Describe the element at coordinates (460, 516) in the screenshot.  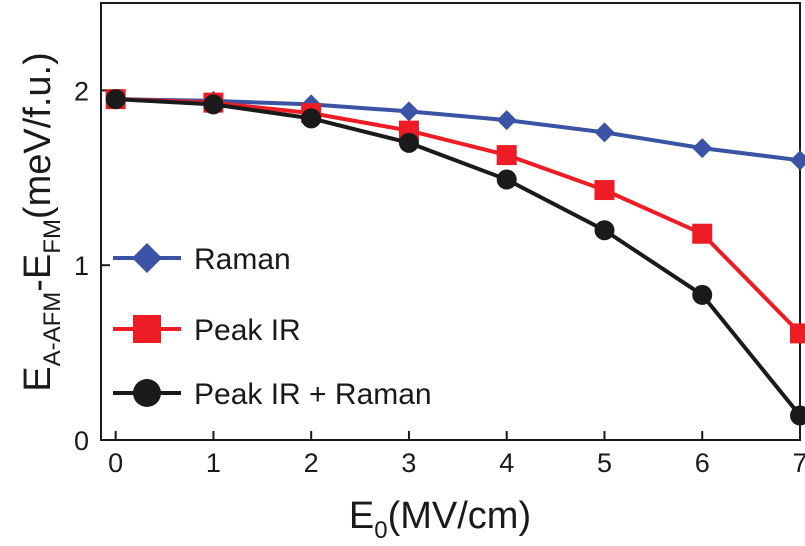
I see `x-axis-title-rest: (MV/cm)` at that location.